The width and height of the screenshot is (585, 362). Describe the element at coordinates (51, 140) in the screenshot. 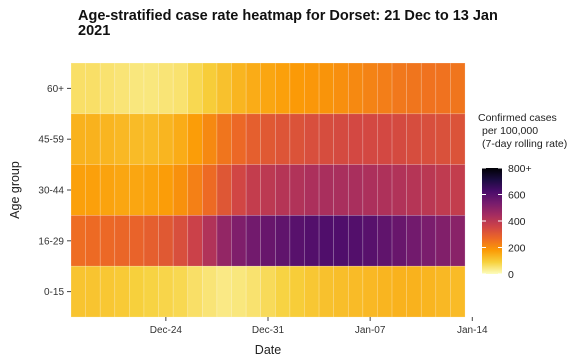

I see `y-tick-label: 45-59` at that location.